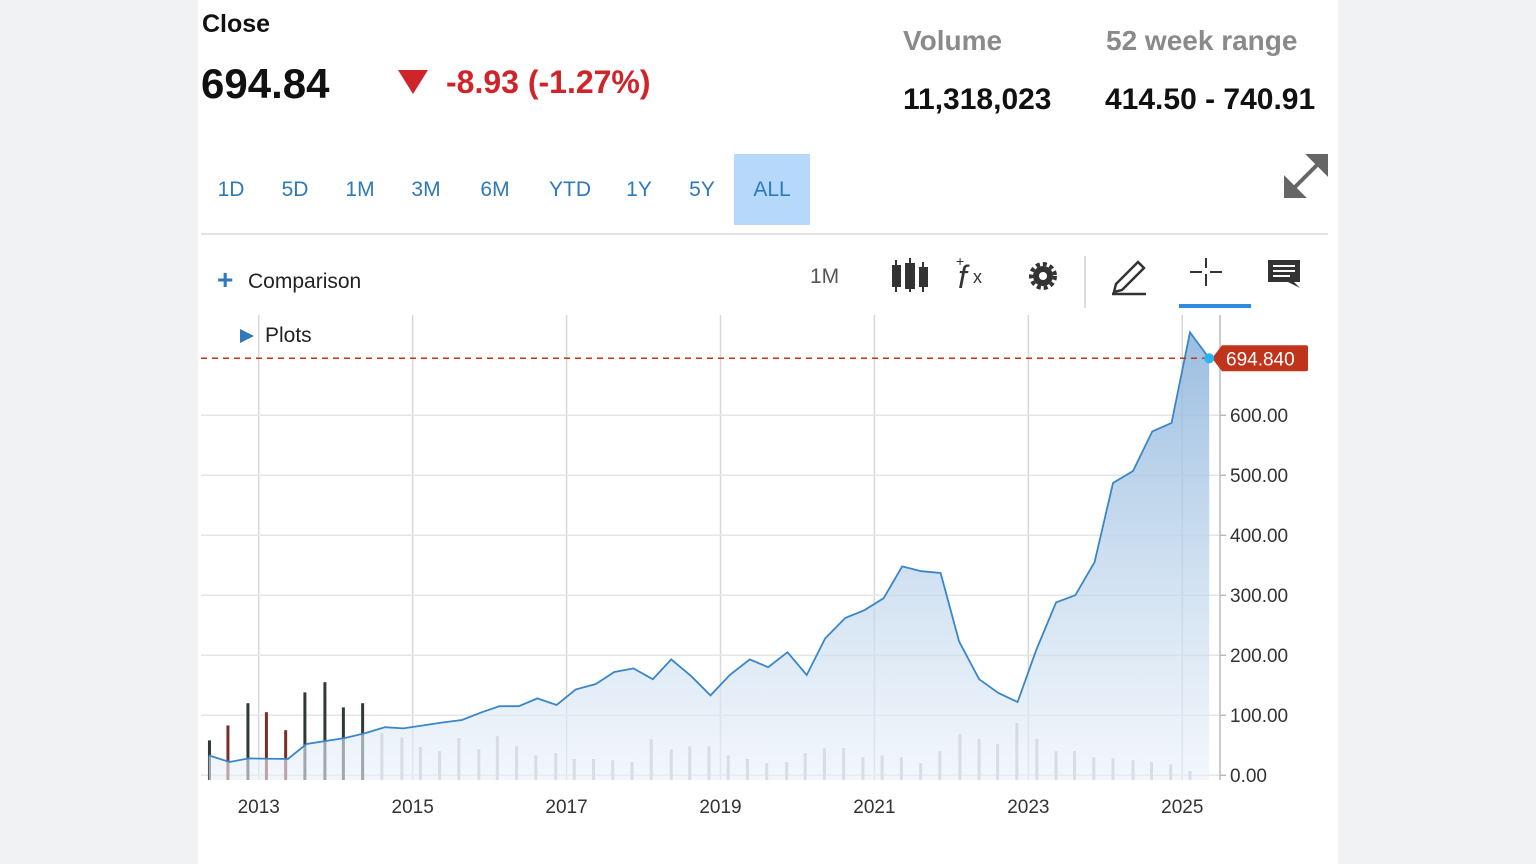 This screenshot has height=864, width=1536. What do you see at coordinates (1043, 276) in the screenshot?
I see `settings-icon` at bounding box center [1043, 276].